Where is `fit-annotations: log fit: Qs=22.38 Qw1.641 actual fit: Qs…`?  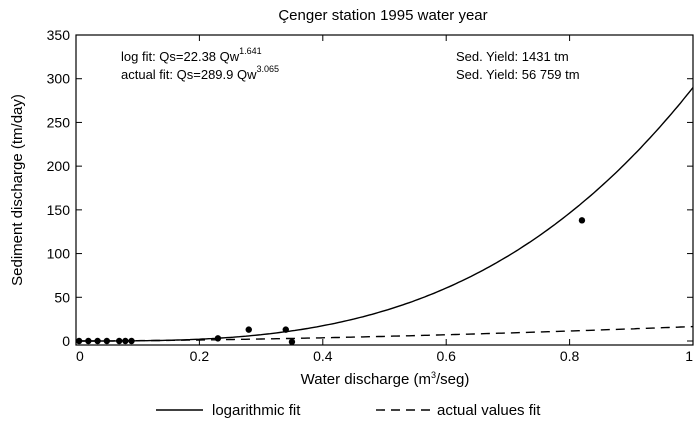 fit-annotations: log fit: Qs=22.38 Qw1.641 actual fit: Qs… is located at coordinates (350, 64).